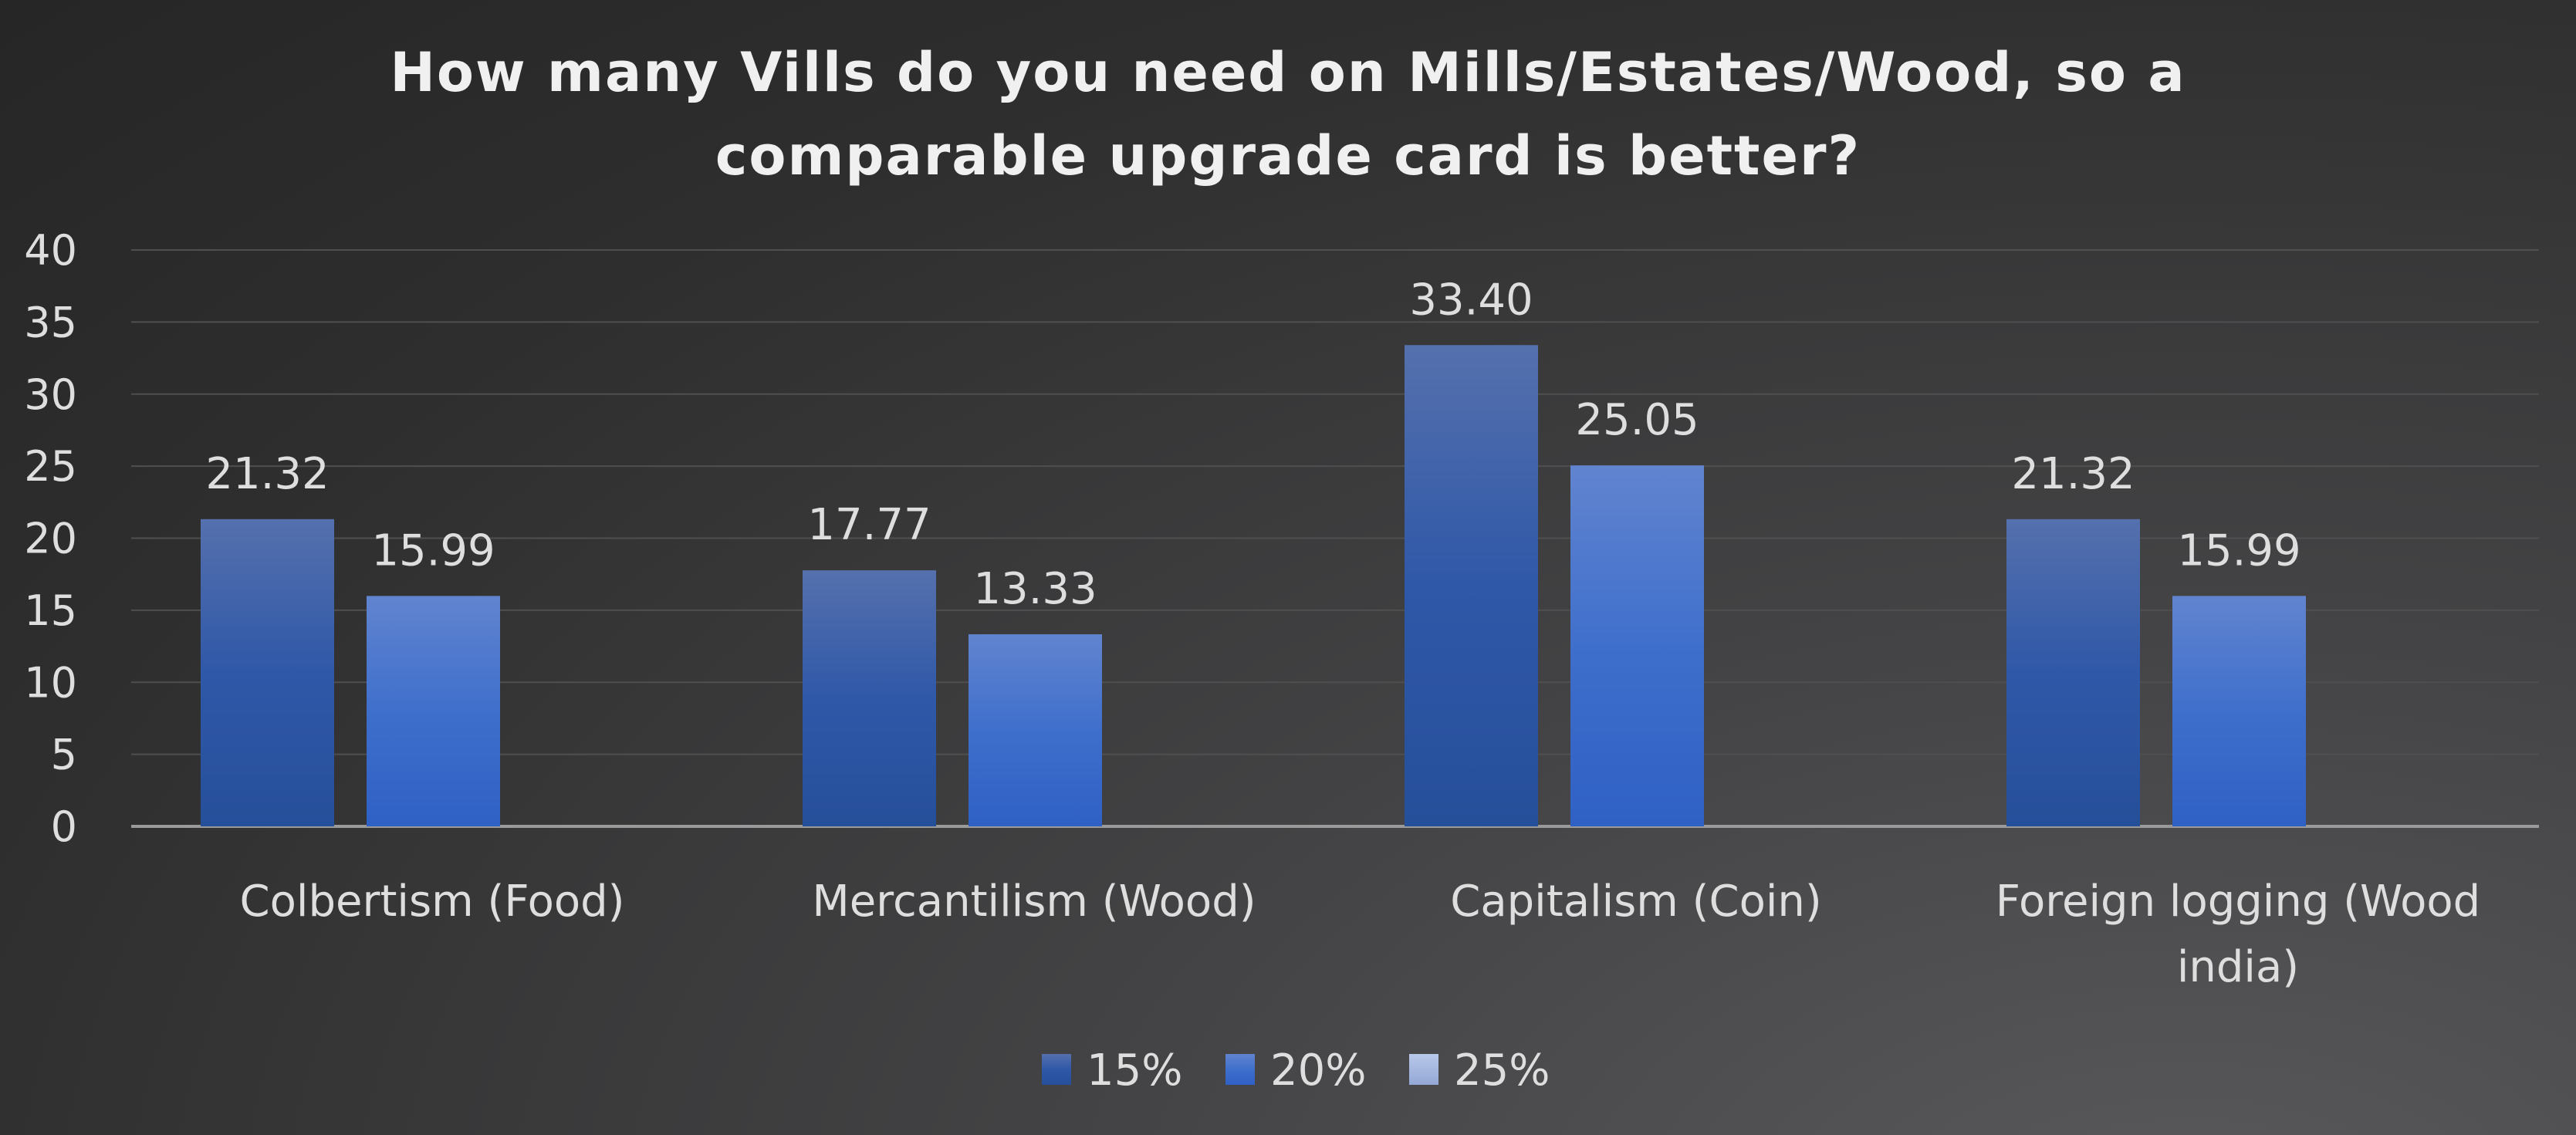  What do you see at coordinates (1318, 1070) in the screenshot?
I see `legend-label: 20%` at bounding box center [1318, 1070].